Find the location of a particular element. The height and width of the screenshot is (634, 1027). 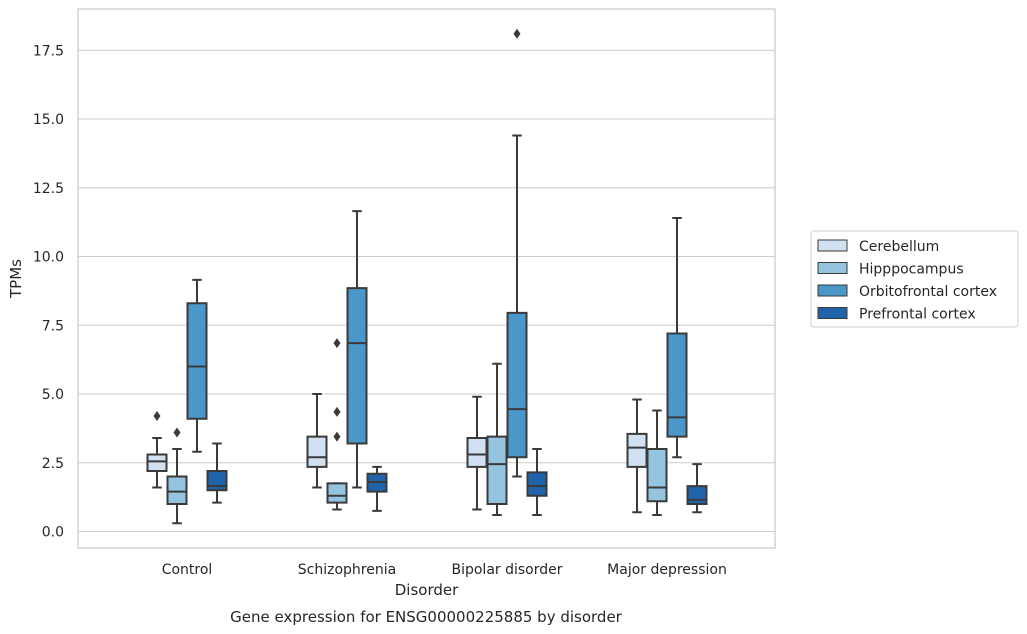

y-tick-label: 7.5 is located at coordinates (53, 326).